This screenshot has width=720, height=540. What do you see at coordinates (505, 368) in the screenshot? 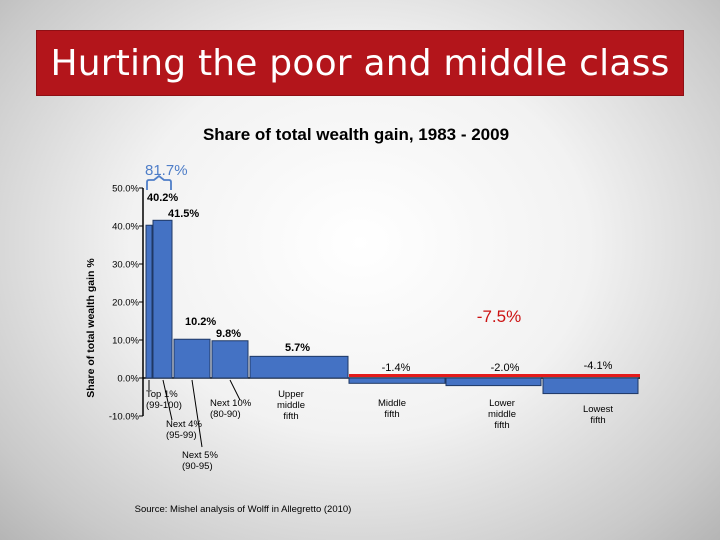
I see `data-label: -2.0%` at bounding box center [505, 368].